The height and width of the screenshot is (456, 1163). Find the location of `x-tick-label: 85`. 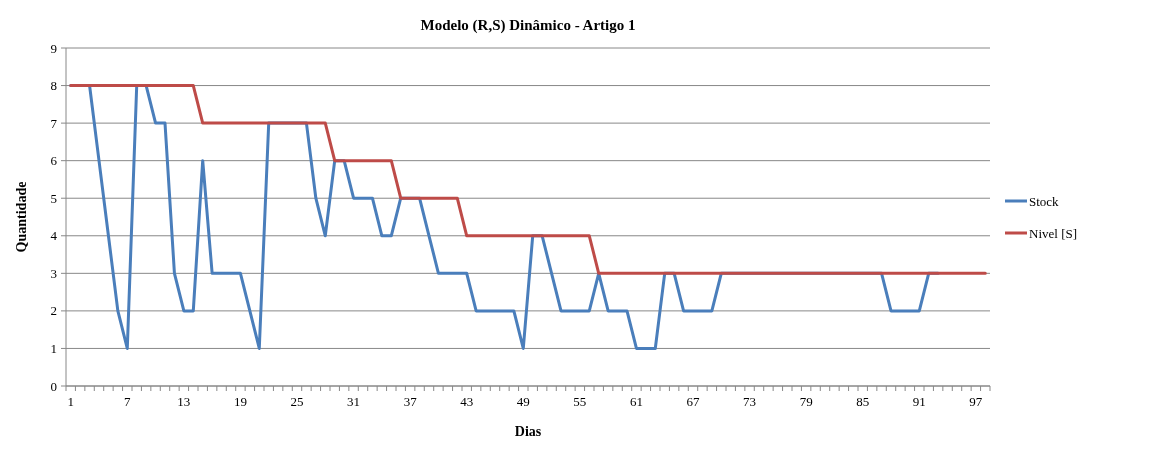

x-tick-label: 85 is located at coordinates (863, 401).